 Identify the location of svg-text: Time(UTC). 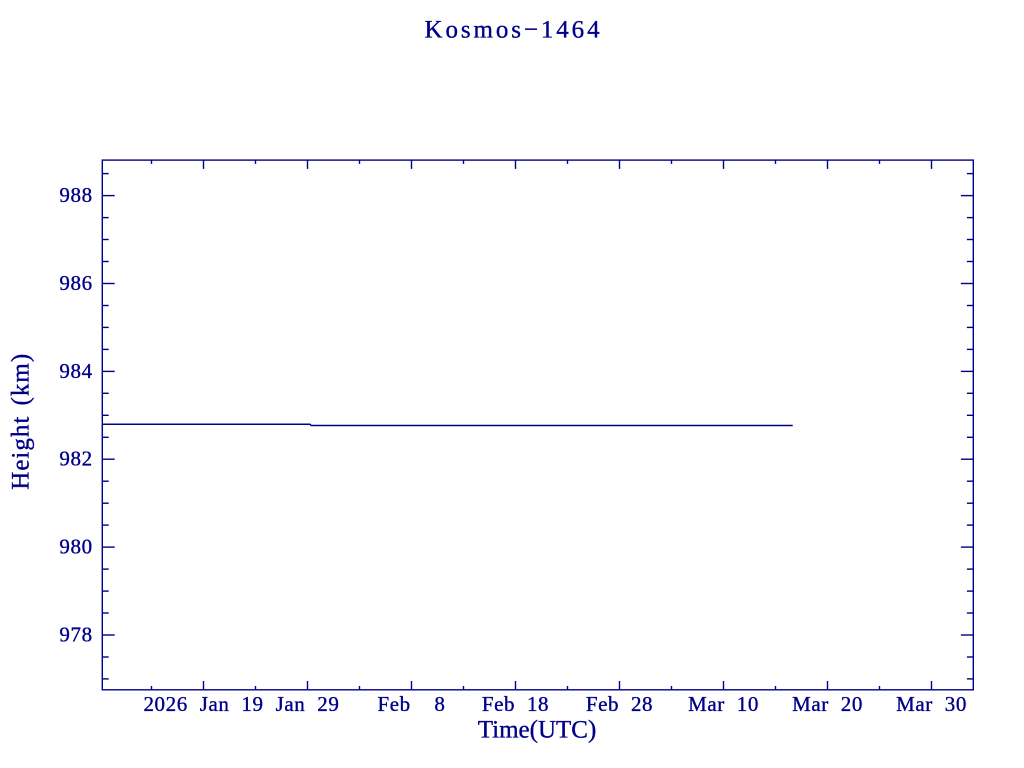
(537, 730).